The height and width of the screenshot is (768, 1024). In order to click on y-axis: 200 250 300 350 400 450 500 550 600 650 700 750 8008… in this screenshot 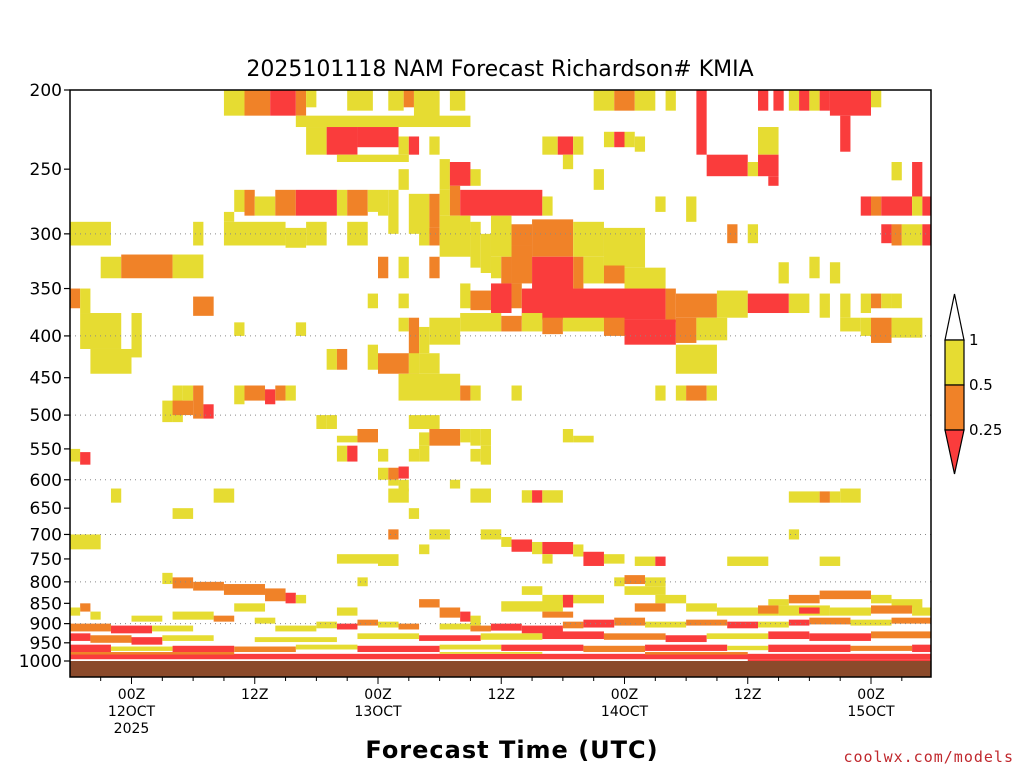, I will do `click(44, 376)`.